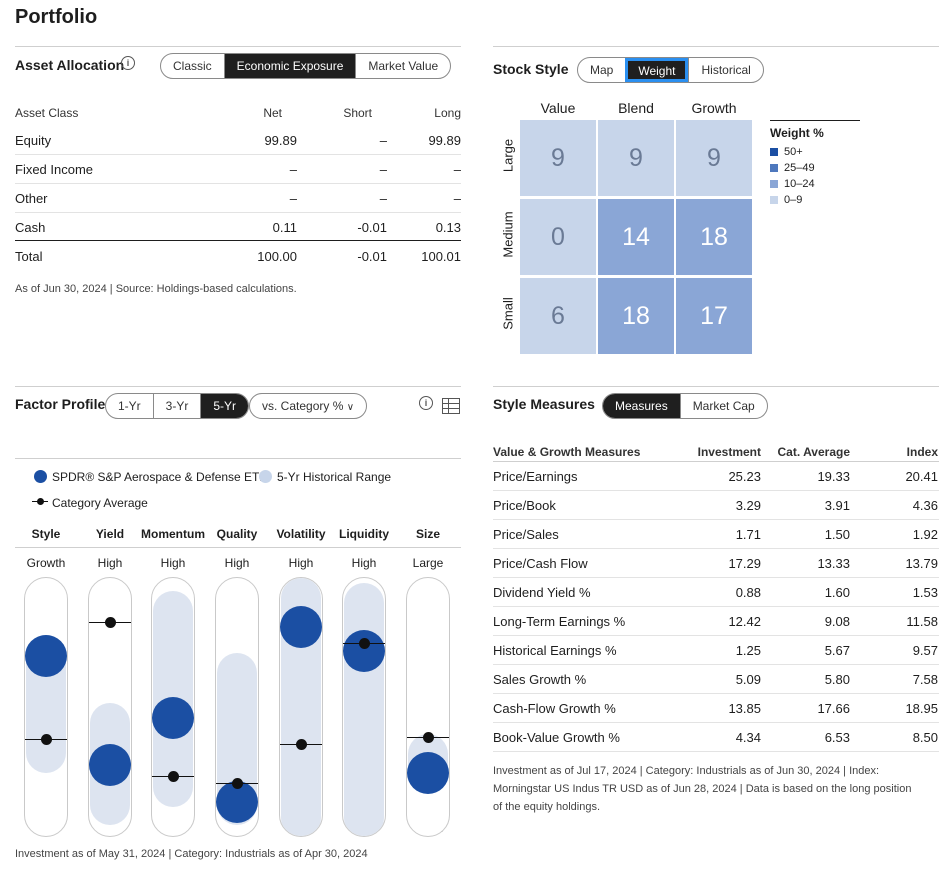 This screenshot has height=871, width=945. I want to click on measure-cat-average: 1.60, so click(837, 592).